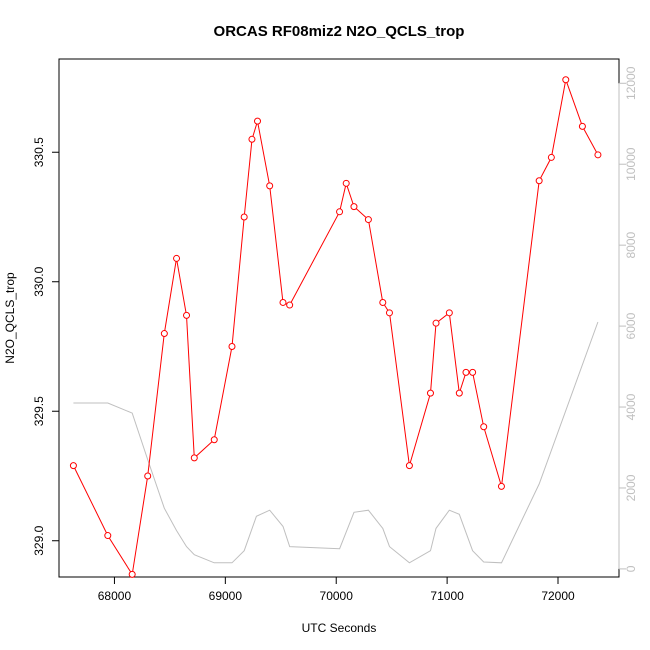  What do you see at coordinates (631, 406) in the screenshot?
I see `y2-tick-label: 4000` at bounding box center [631, 406].